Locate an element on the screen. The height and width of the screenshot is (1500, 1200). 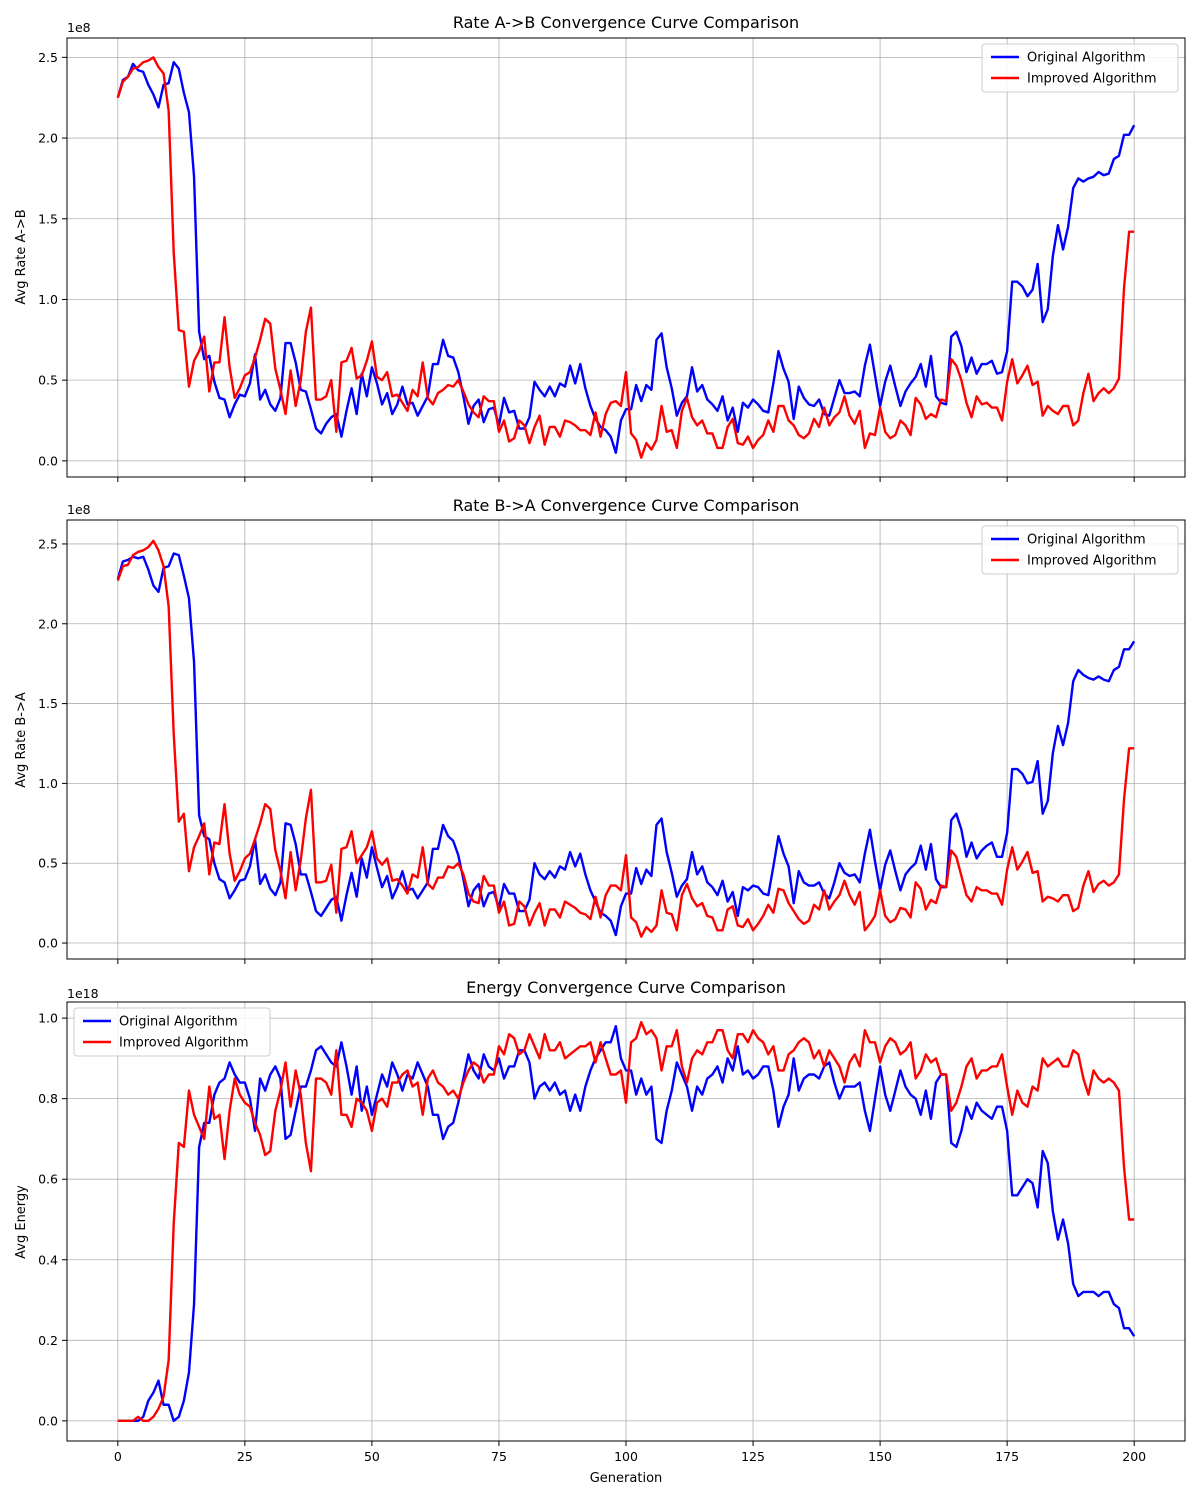
x-tick-label: 25 is located at coordinates (245, 1456).